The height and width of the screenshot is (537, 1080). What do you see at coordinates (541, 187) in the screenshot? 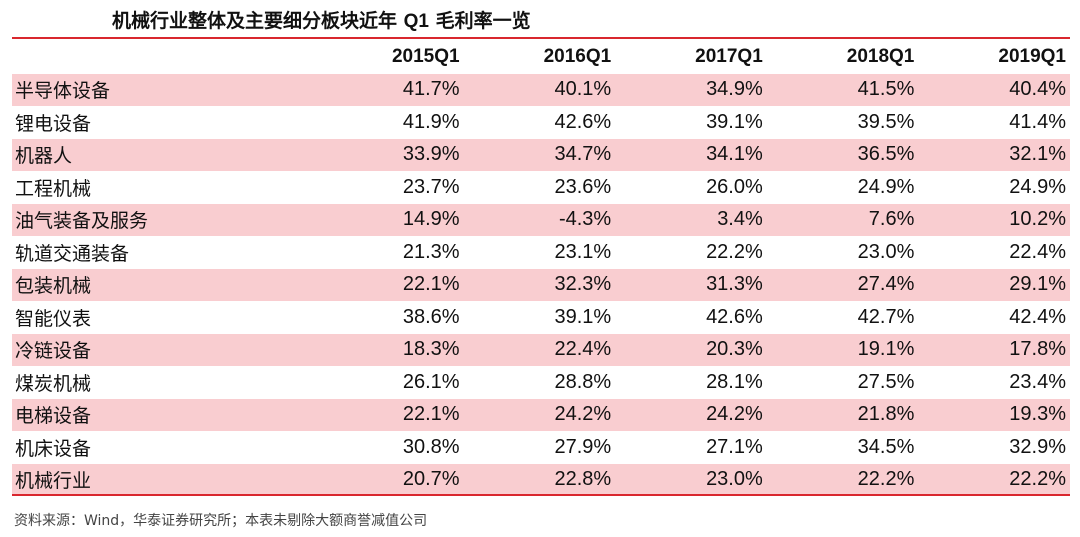
I see `table-row: 工程机械 23.7% 23.6% 26.0% 24.9% 24.9%` at bounding box center [541, 187].